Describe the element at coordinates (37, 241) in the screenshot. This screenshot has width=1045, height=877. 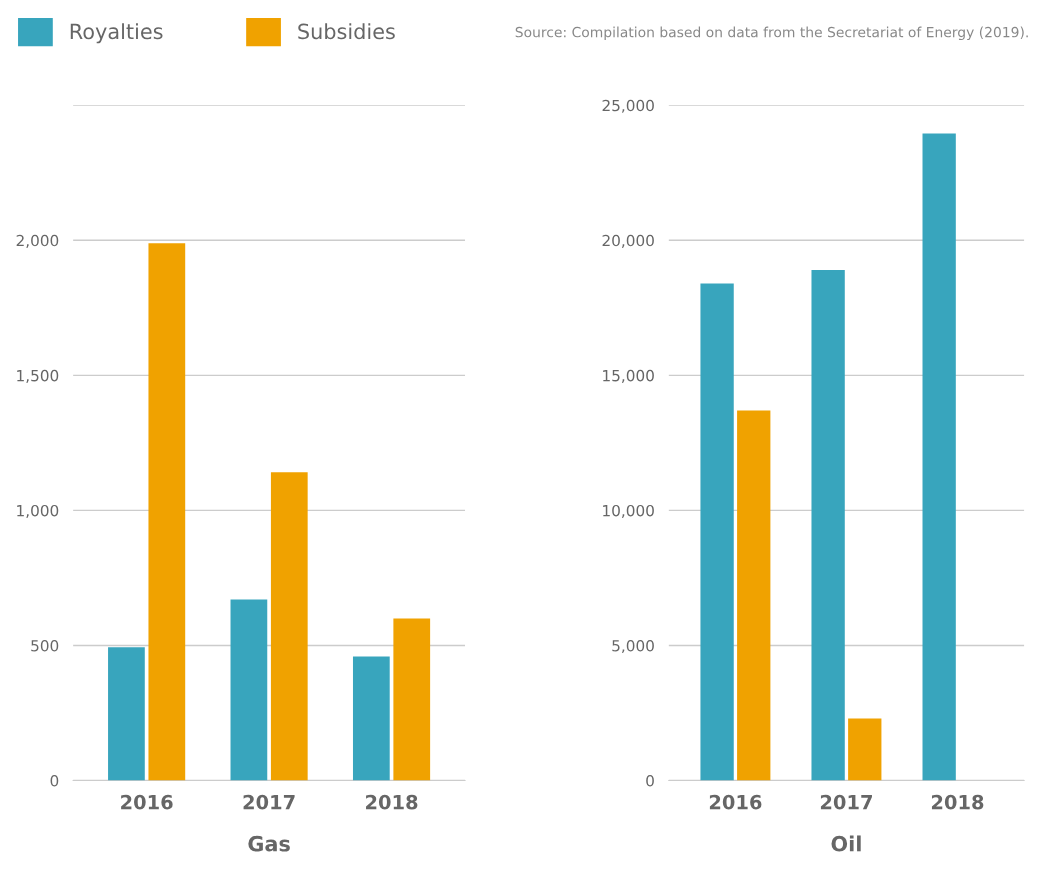
I see `y-tick-label: 2,000` at that location.